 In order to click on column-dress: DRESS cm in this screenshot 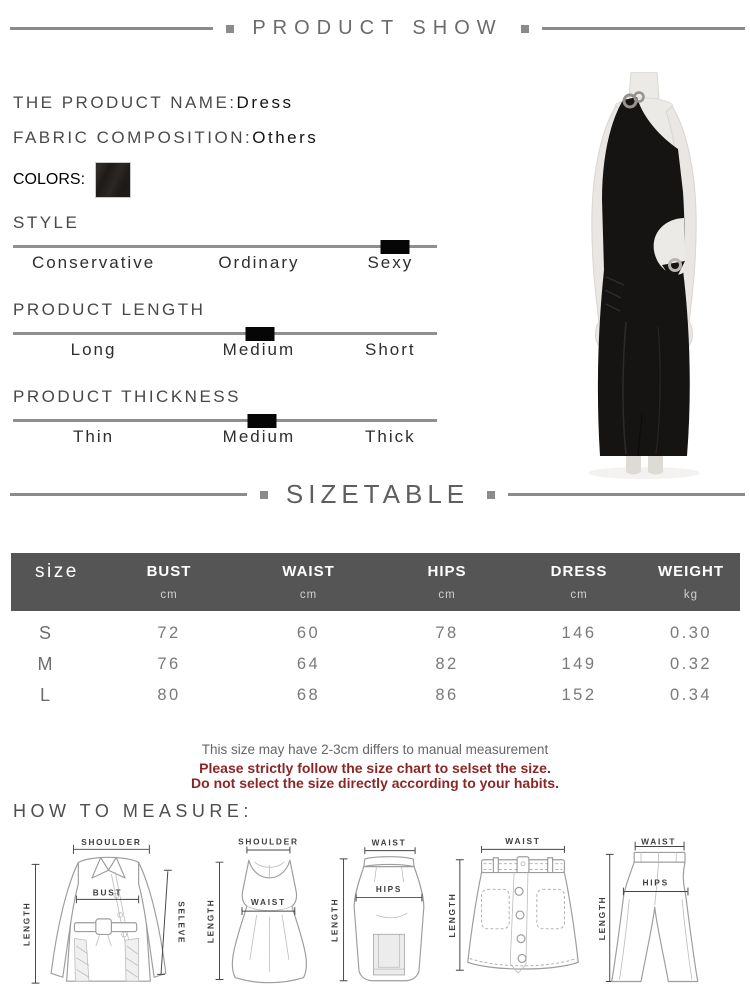, I will do `click(579, 582)`.